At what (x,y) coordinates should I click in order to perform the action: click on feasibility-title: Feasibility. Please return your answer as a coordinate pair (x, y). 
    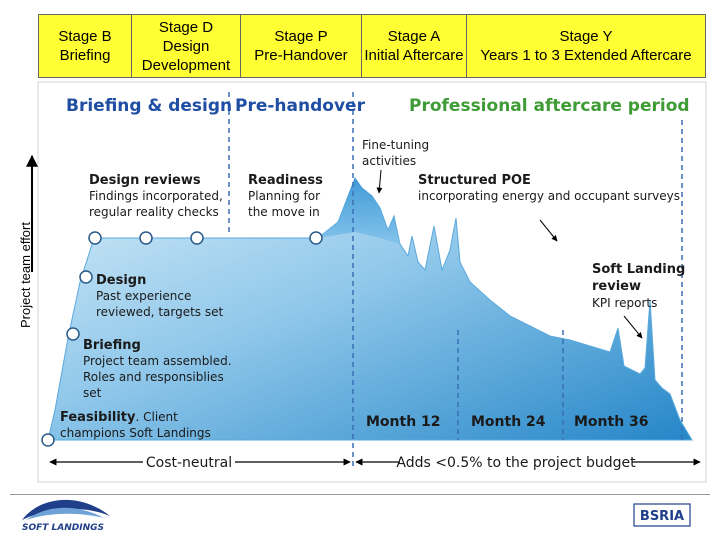
    Looking at the image, I should click on (98, 417).